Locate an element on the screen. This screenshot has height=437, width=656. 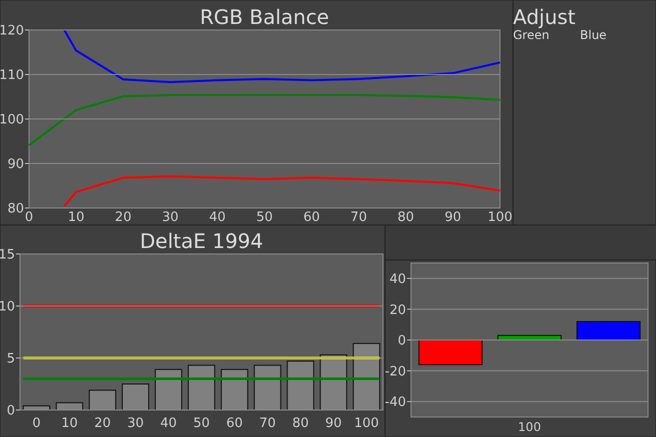
text: Adjust is located at coordinates (544, 17).